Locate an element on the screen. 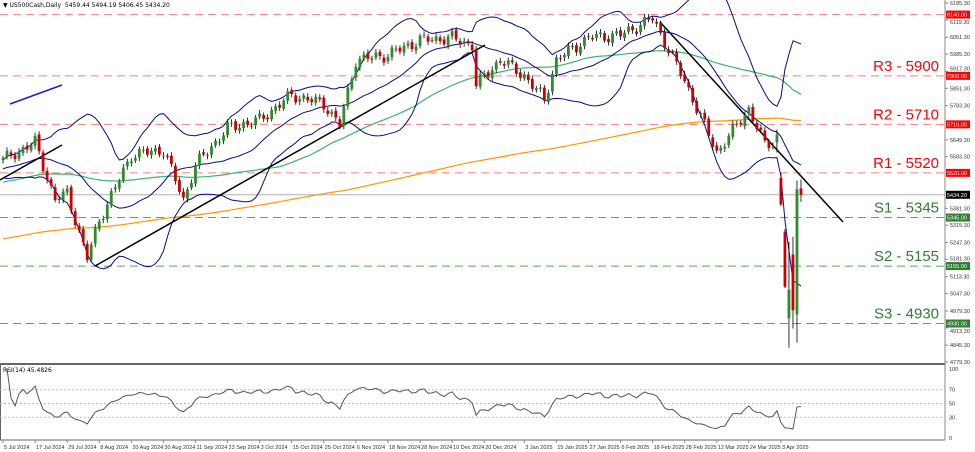 The height and width of the screenshot is (452, 975). price-tick-label: 5583.30 is located at coordinates (960, 158).